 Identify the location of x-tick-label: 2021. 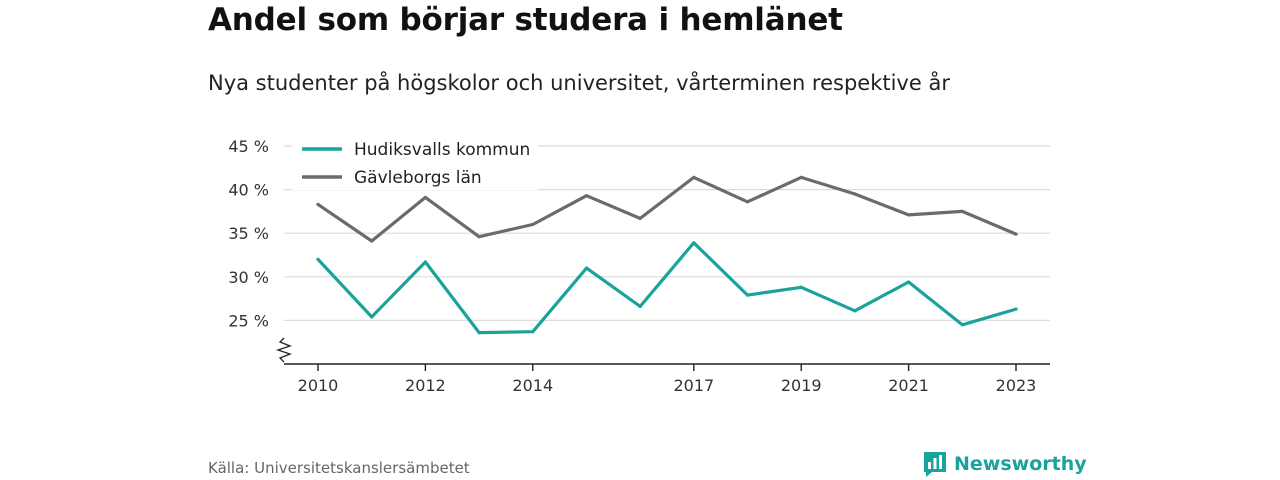
(908, 385).